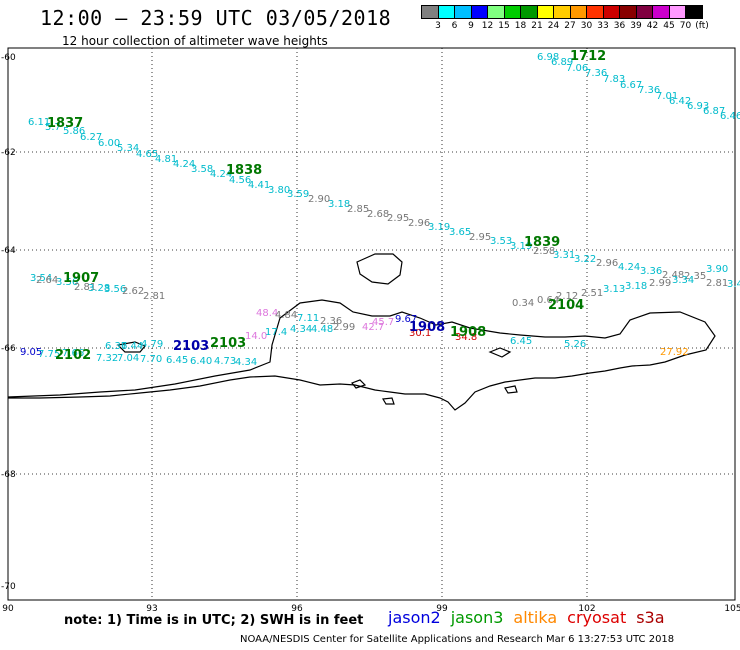  I want to click on longitude-label: 105, so click(732, 609).